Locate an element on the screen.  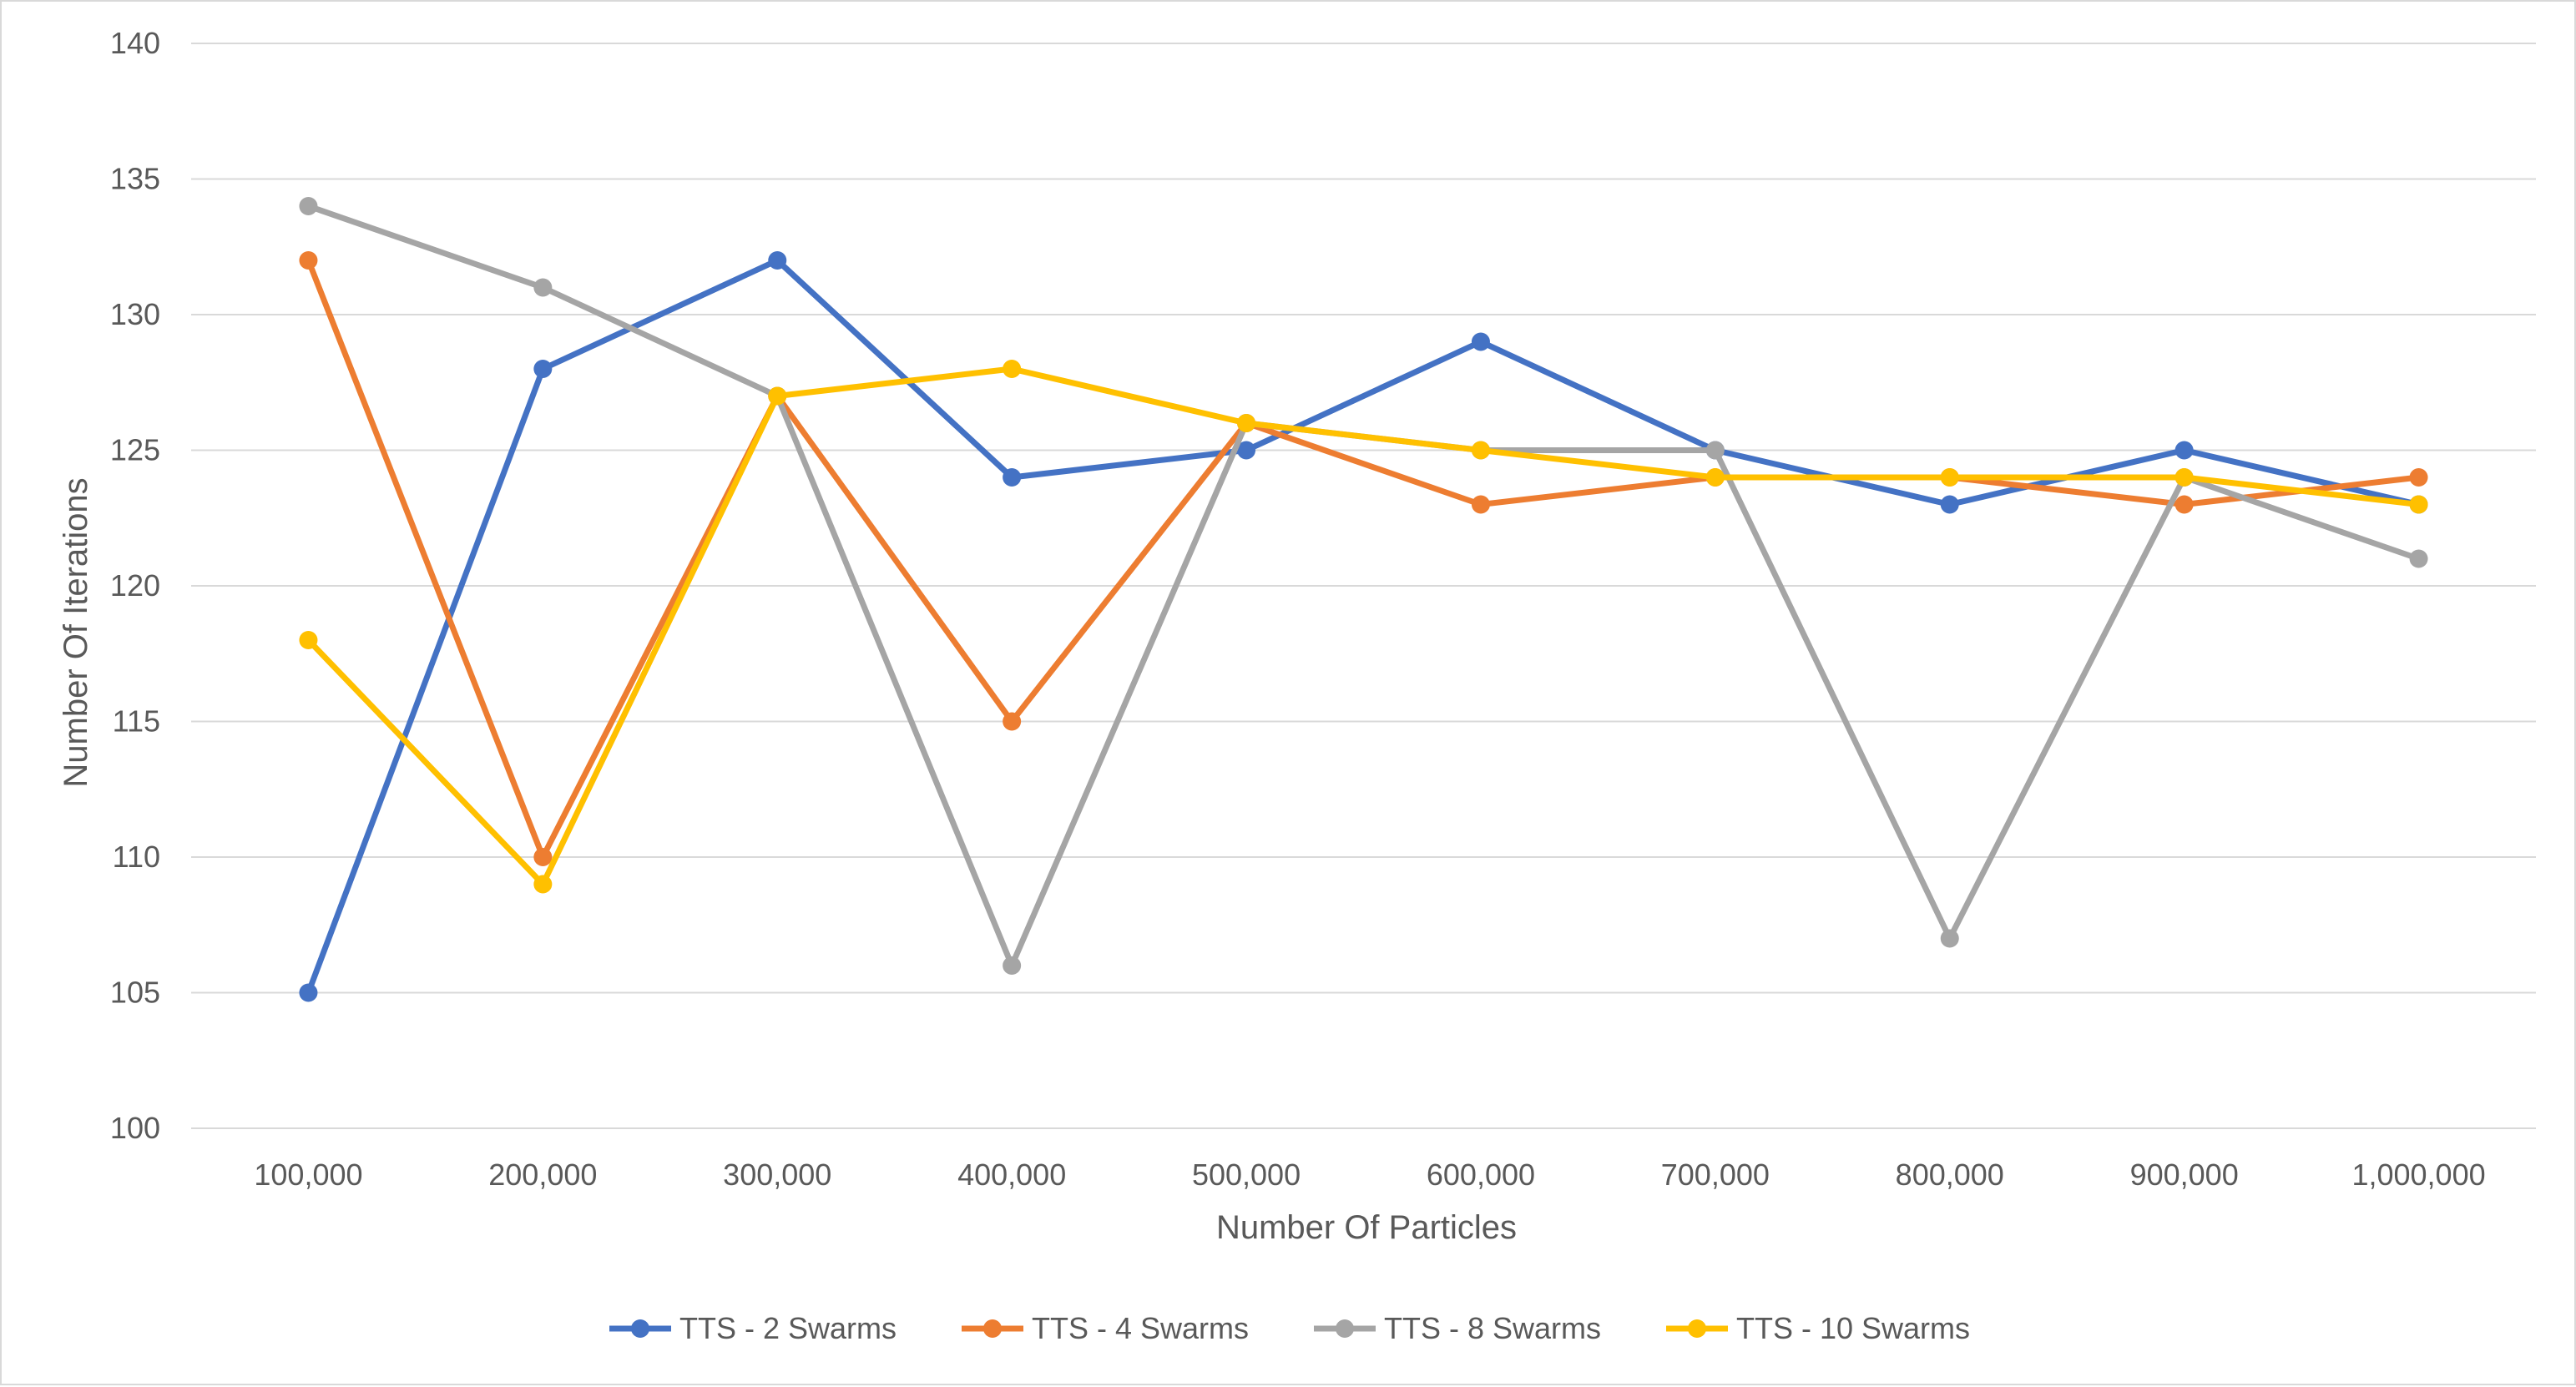
y-tick-label: 100 is located at coordinates (135, 1128).